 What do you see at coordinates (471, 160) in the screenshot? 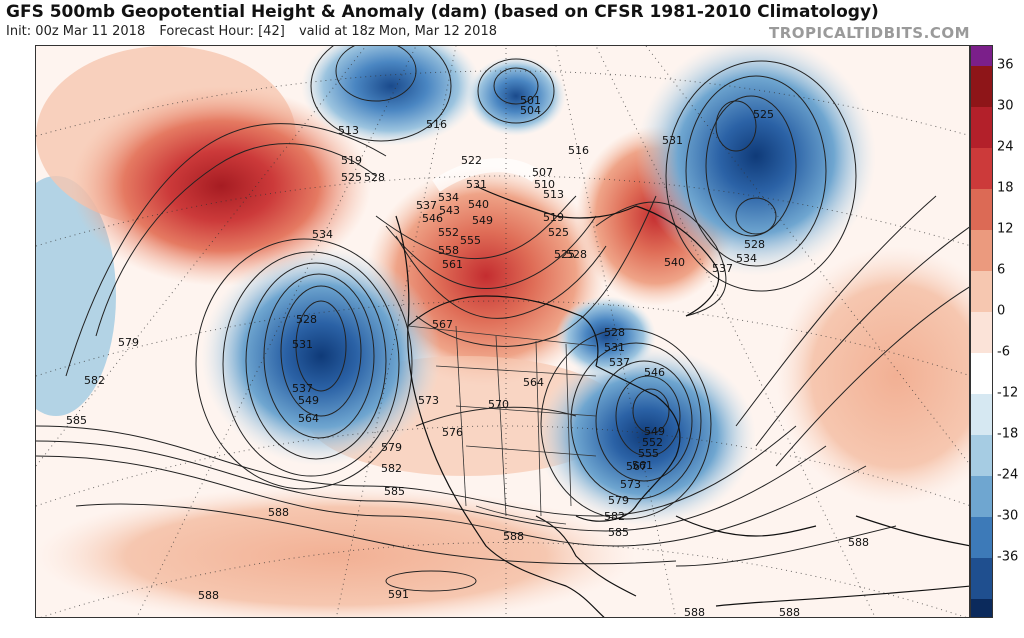
I see `contour-label: 522` at bounding box center [471, 160].